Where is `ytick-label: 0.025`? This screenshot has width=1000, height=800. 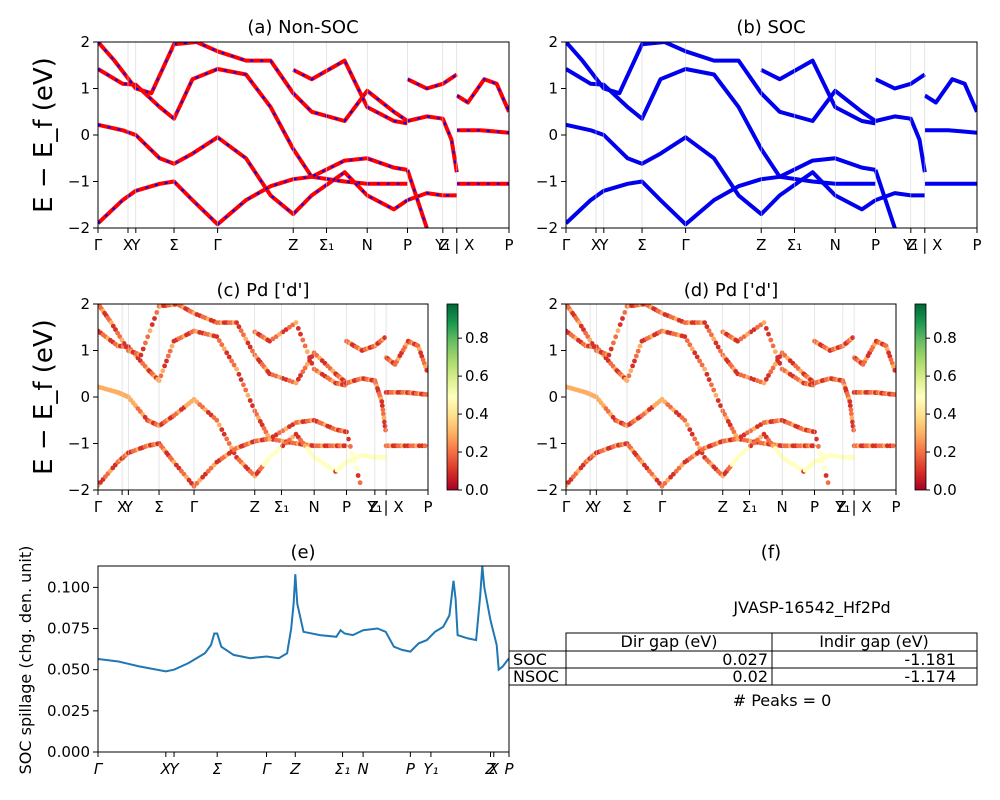
ytick-label: 0.025 is located at coordinates (68, 711).